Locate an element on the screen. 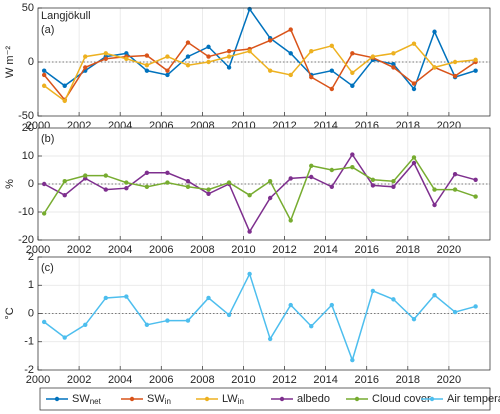 Image resolution: width=500 pixels, height=414 pixels. x-tick-label: 2006 is located at coordinates (161, 380).